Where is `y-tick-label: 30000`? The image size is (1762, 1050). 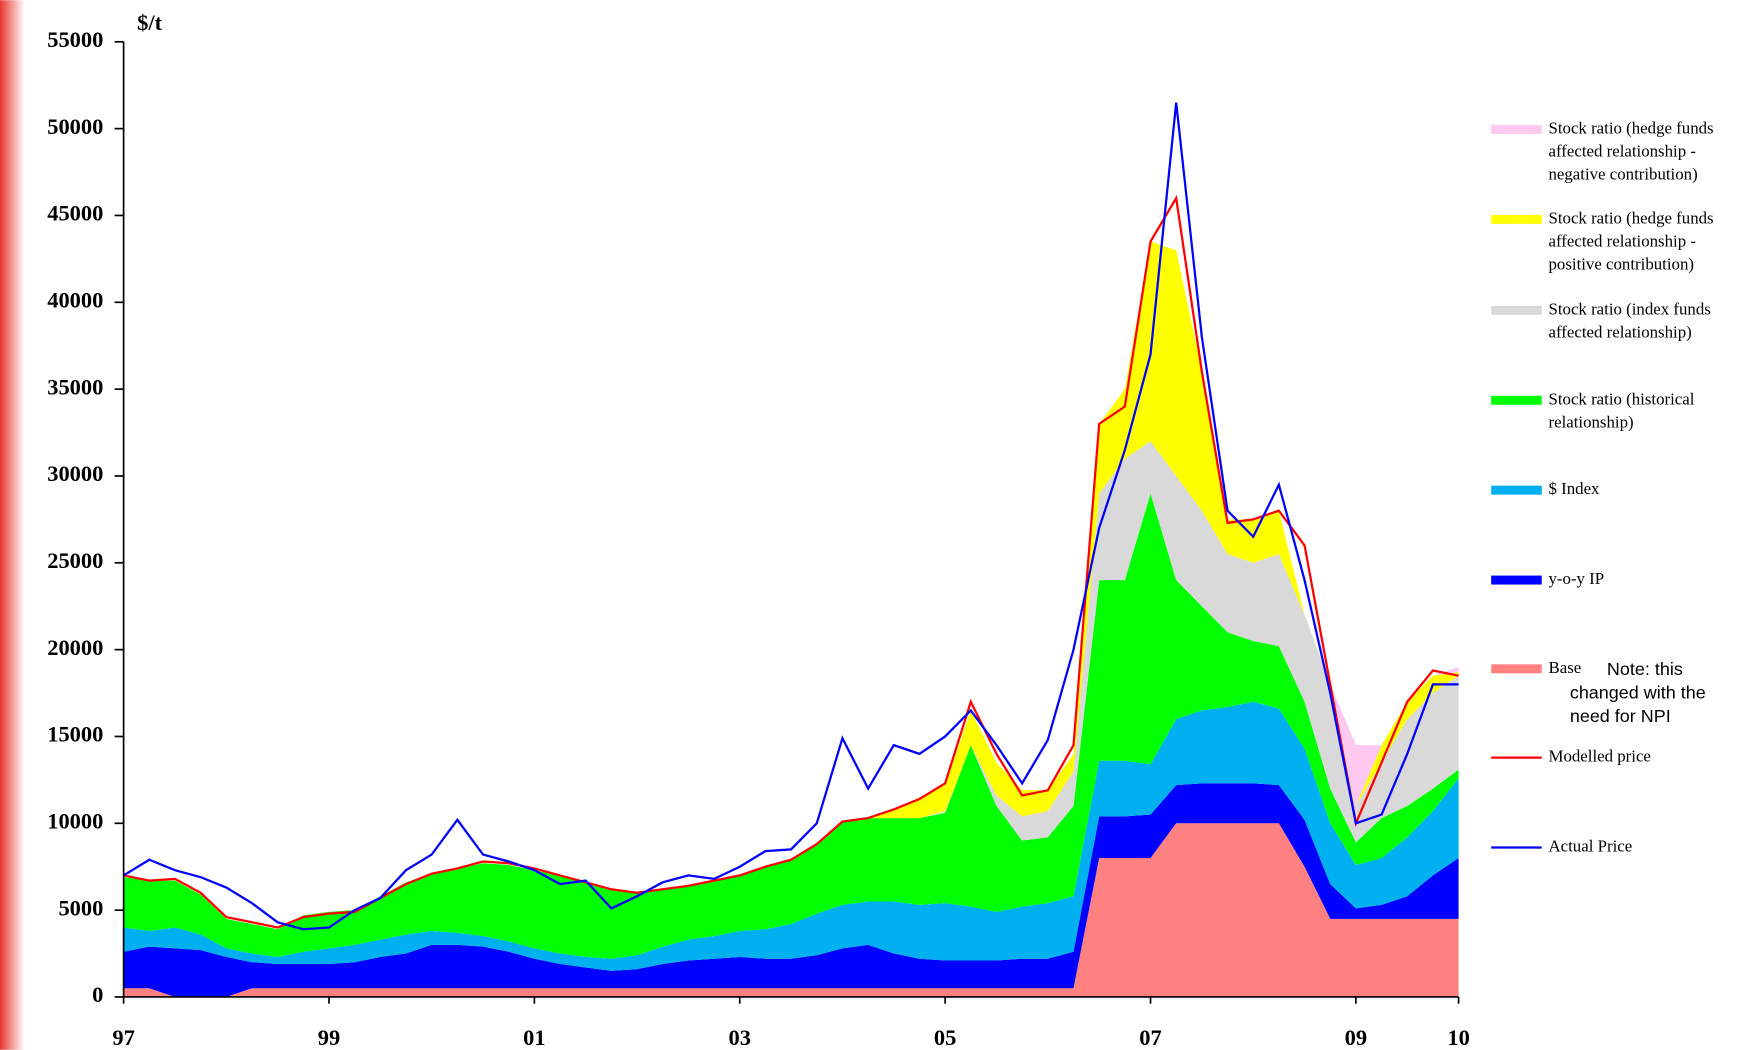
y-tick-label: 30000 is located at coordinates (75, 473).